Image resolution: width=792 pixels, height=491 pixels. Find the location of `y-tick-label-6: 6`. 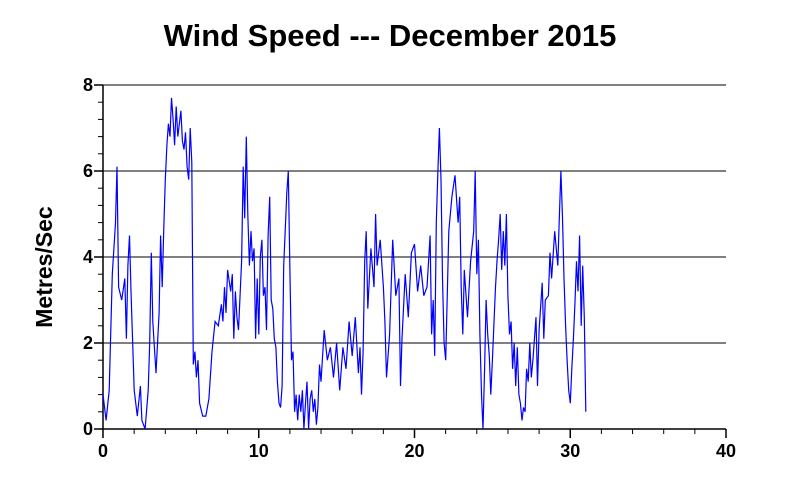

y-tick-label-6: 6 is located at coordinates (88, 171).